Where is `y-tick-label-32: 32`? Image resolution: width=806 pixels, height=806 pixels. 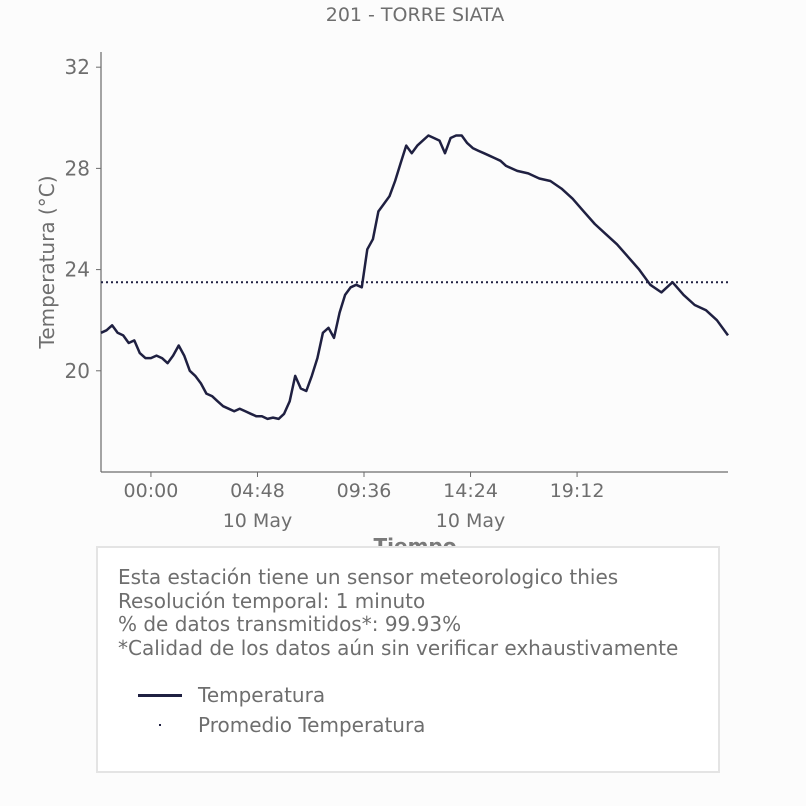
y-tick-label-32: 32 is located at coordinates (77, 67).